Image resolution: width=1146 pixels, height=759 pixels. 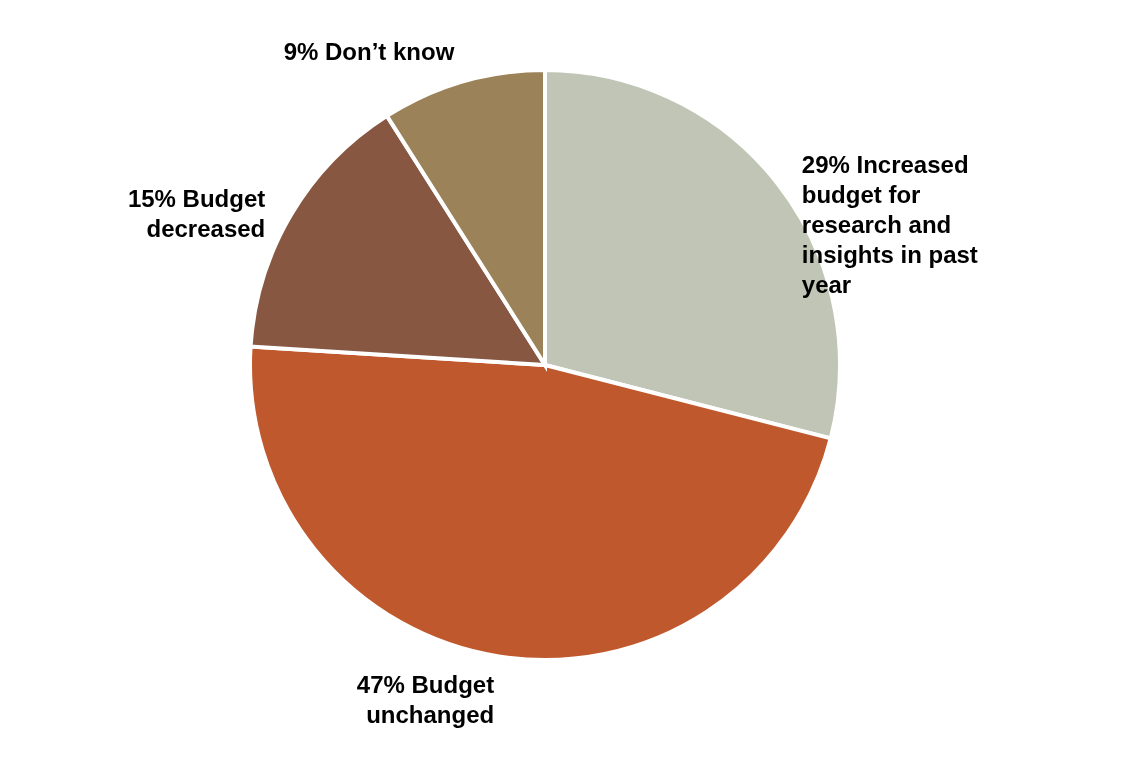 What do you see at coordinates (196, 213) in the screenshot?
I see `slice-label: 15% Budget decreased` at bounding box center [196, 213].